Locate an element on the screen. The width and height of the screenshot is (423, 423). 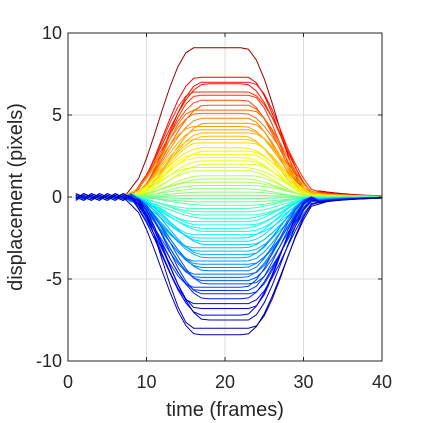
x-tick-label: 40 is located at coordinates (382, 382).